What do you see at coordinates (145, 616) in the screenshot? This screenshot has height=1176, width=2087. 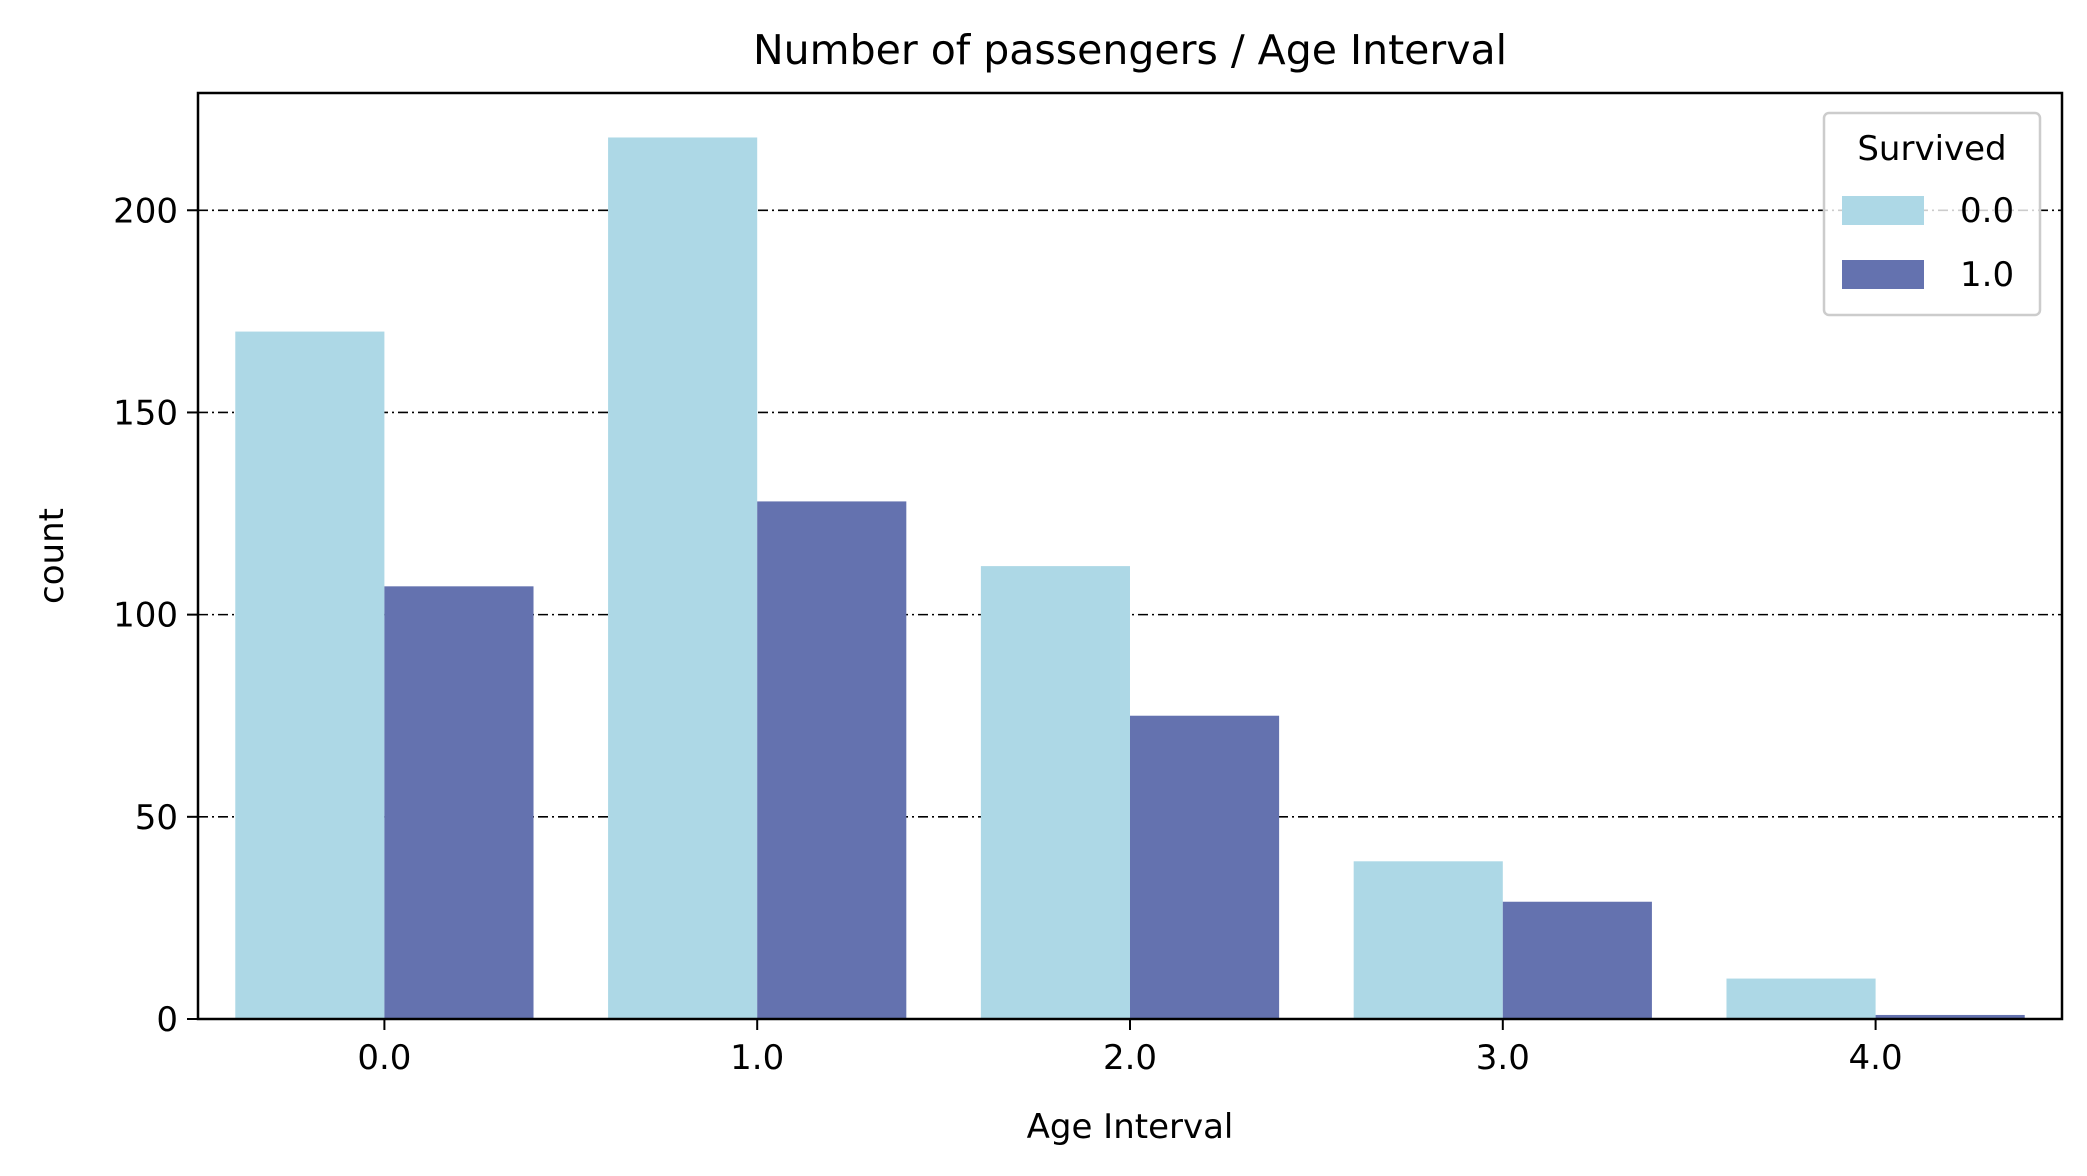 I see `y-tick-label: 100` at bounding box center [145, 616].